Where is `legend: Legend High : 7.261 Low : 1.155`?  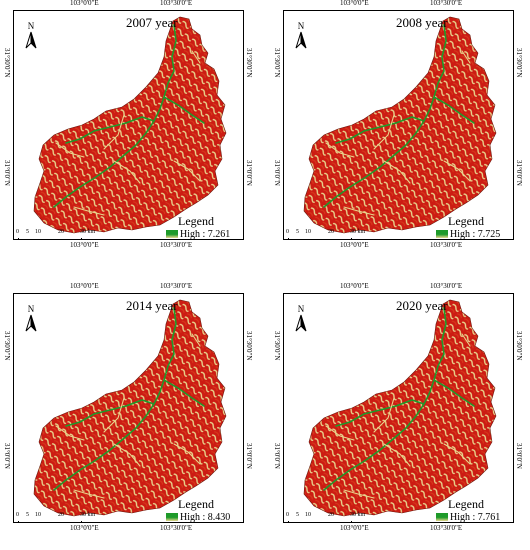 legend: Legend High : 7.261 Low : 1.155 is located at coordinates (198, 227).